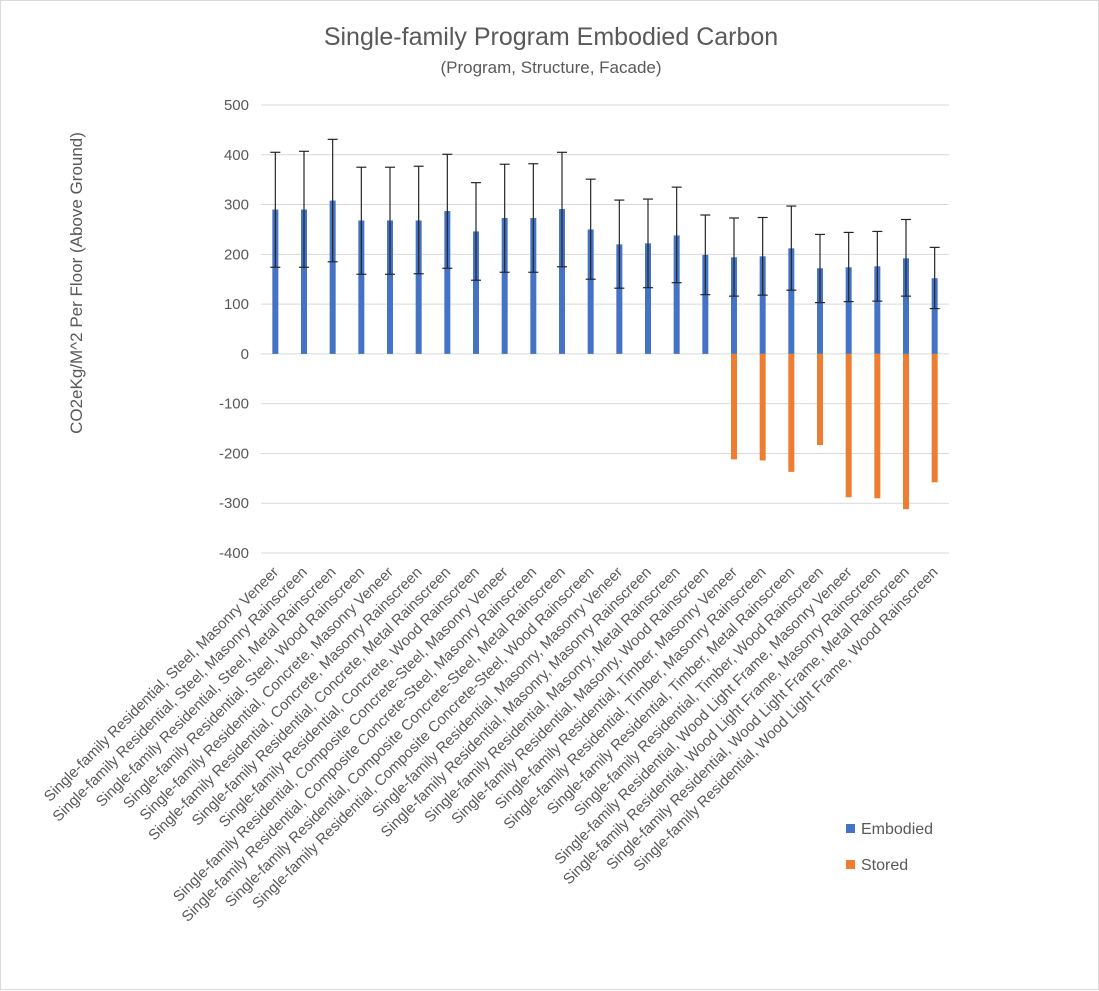 This screenshot has height=991, width=1099. Describe the element at coordinates (236, 205) in the screenshot. I see `y-tick-label: 300` at that location.